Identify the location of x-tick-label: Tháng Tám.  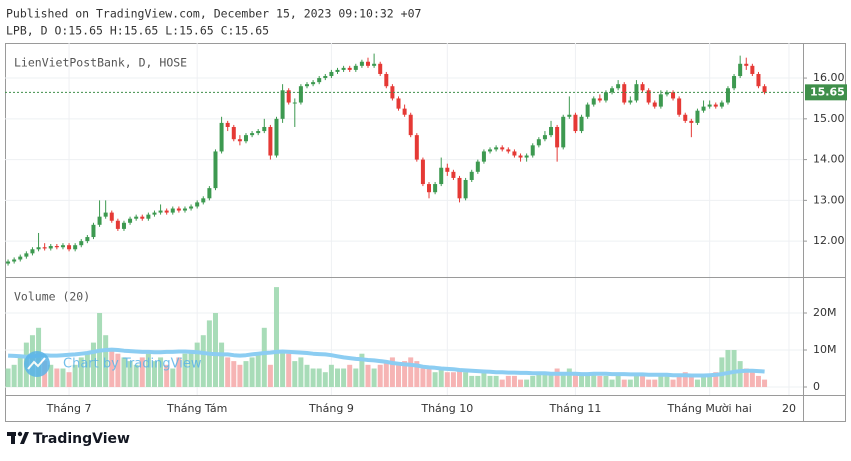
(196, 408).